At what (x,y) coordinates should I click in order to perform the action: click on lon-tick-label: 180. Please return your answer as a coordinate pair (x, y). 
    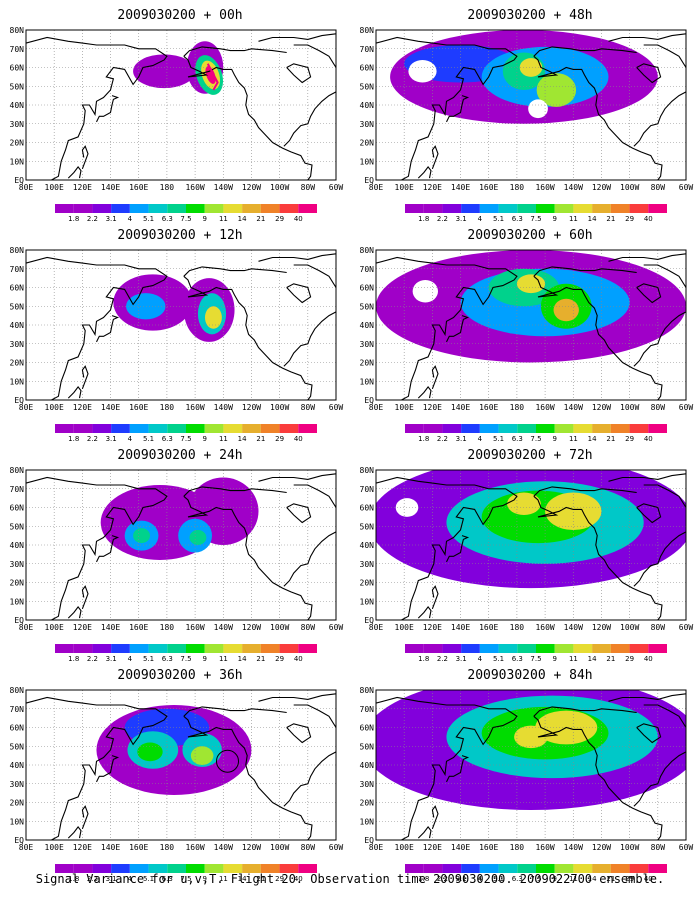
    Looking at the image, I should click on (517, 407).